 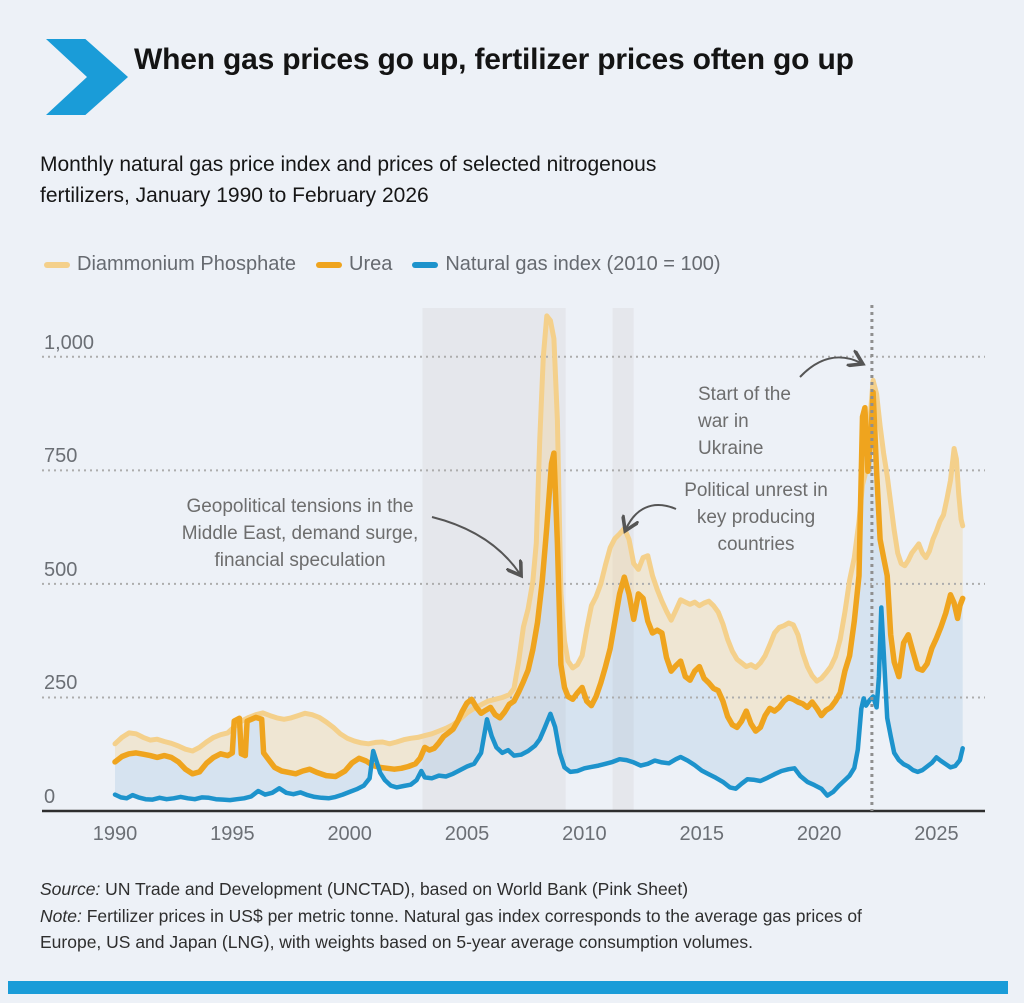 What do you see at coordinates (50, 797) in the screenshot?
I see `y-tick-label-0: 0` at bounding box center [50, 797].